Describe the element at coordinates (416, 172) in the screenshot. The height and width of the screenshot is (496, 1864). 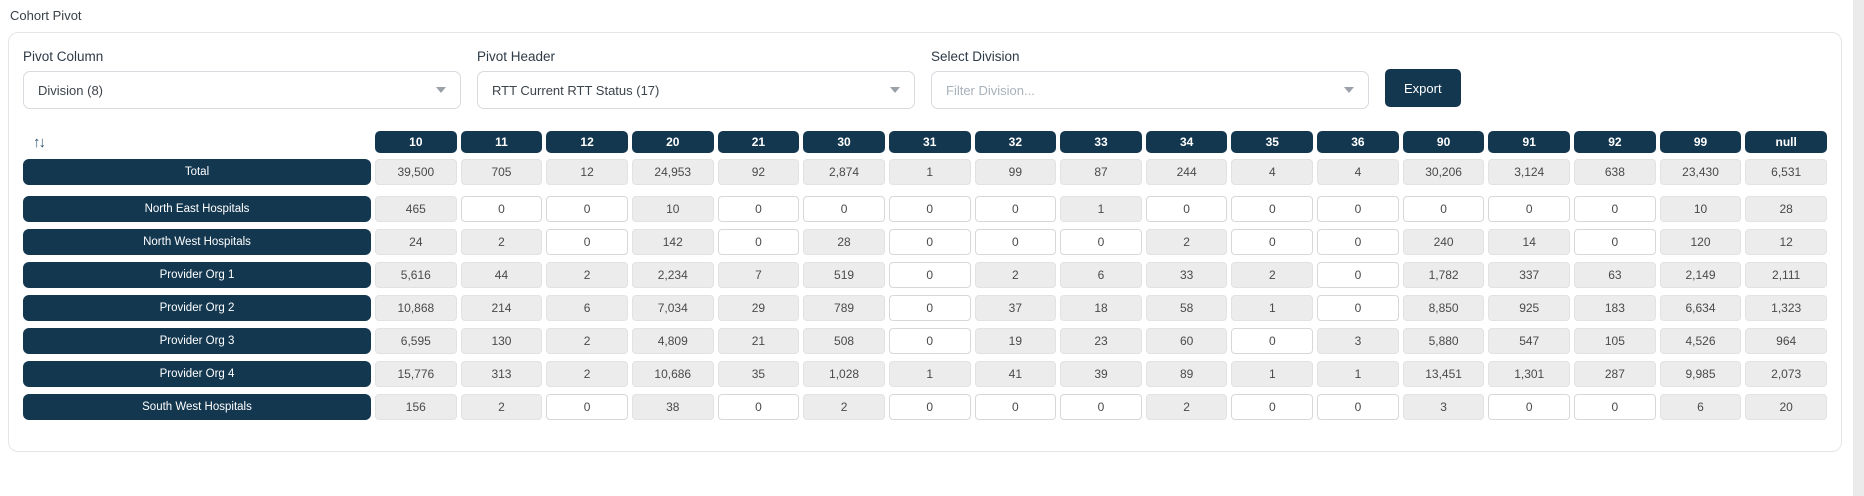
I see `data-cell: 39,500` at that location.